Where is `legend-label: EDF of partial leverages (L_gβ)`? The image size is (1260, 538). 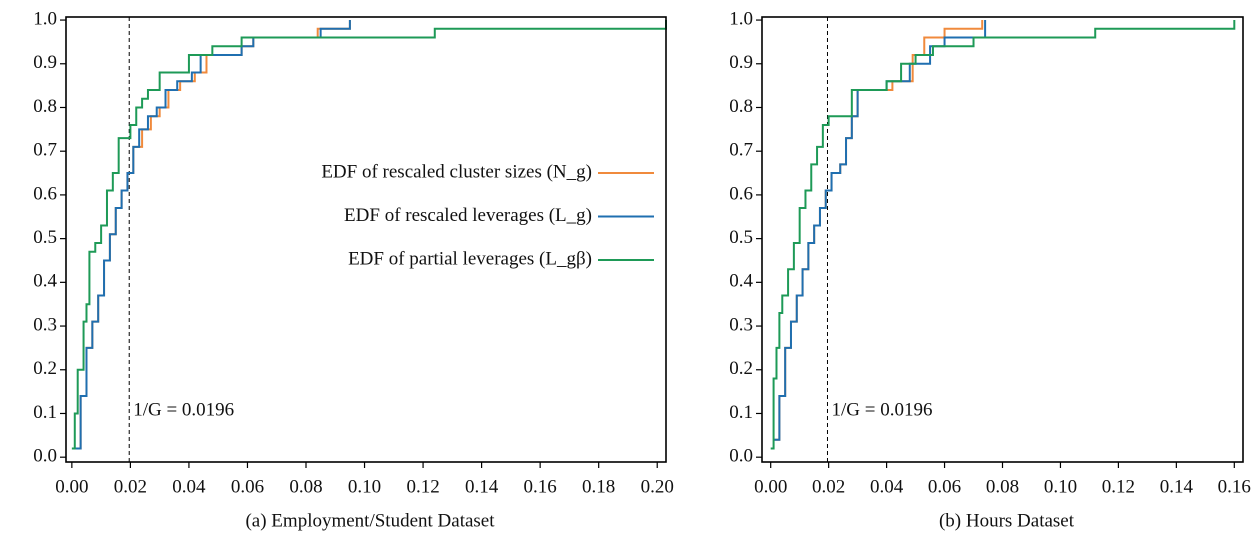
legend-label: EDF of partial leverages (L_gβ) is located at coordinates (470, 258).